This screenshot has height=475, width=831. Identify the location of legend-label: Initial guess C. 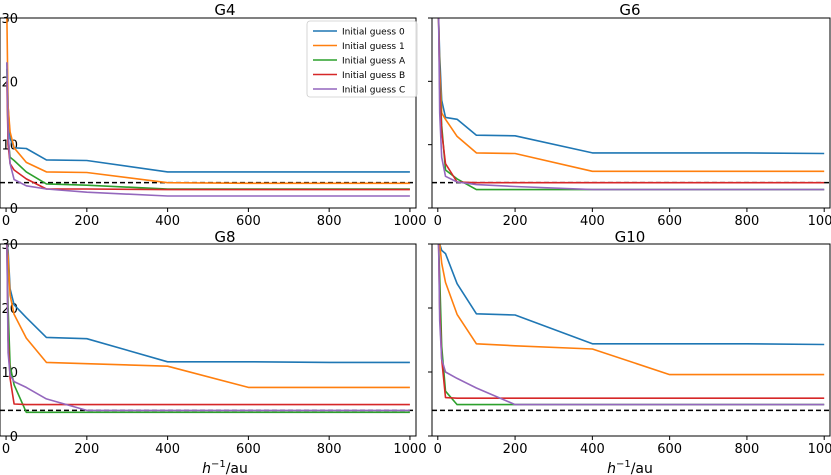
(373, 91).